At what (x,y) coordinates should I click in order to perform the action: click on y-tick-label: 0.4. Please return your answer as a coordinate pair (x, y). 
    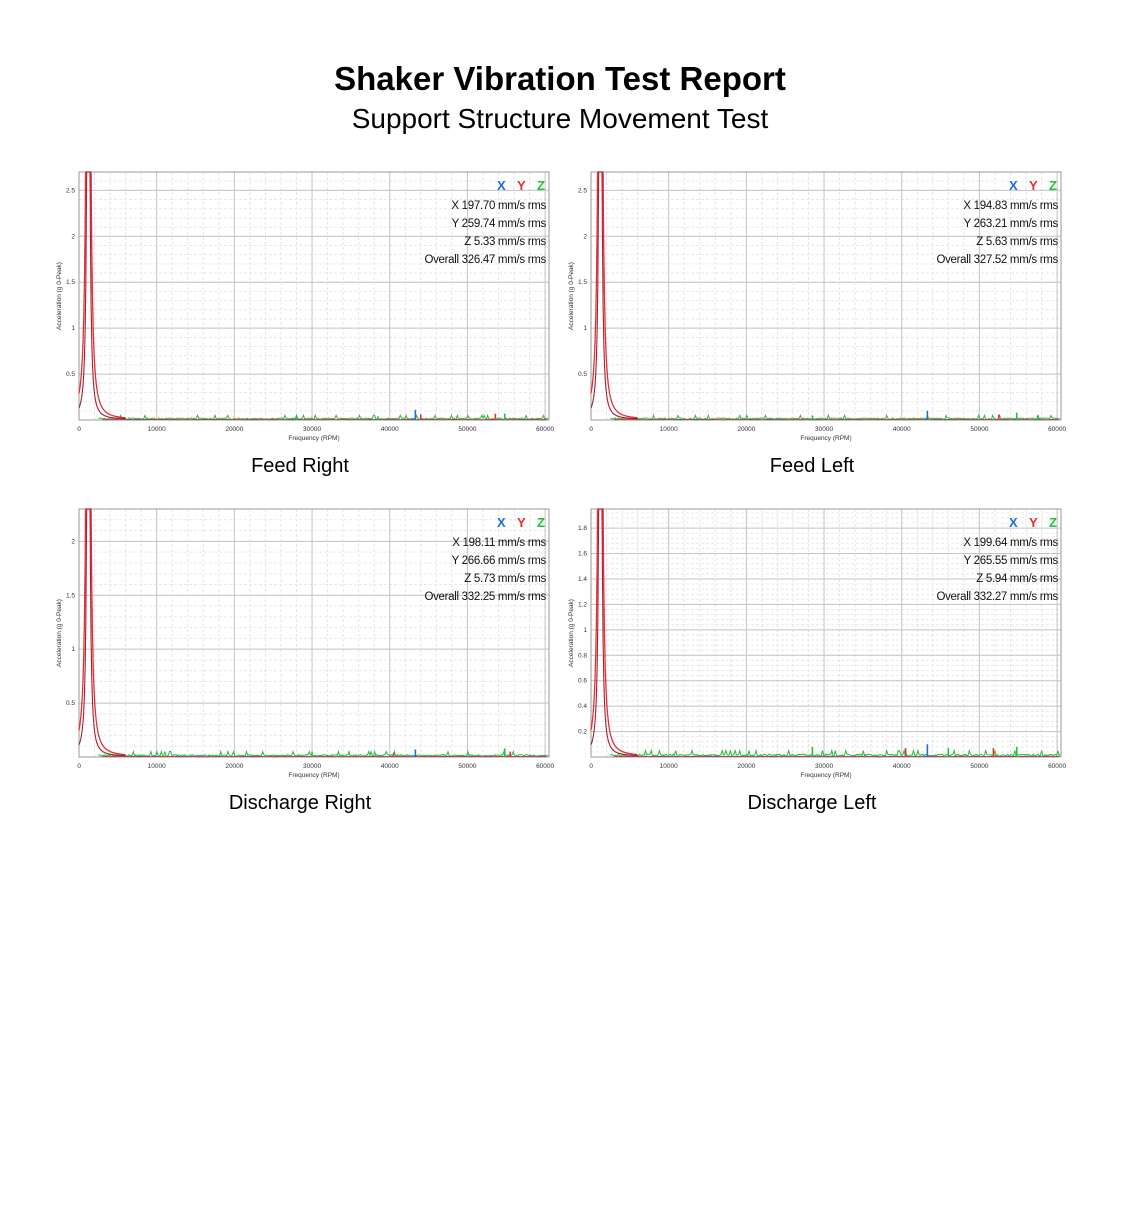
    Looking at the image, I should click on (582, 706).